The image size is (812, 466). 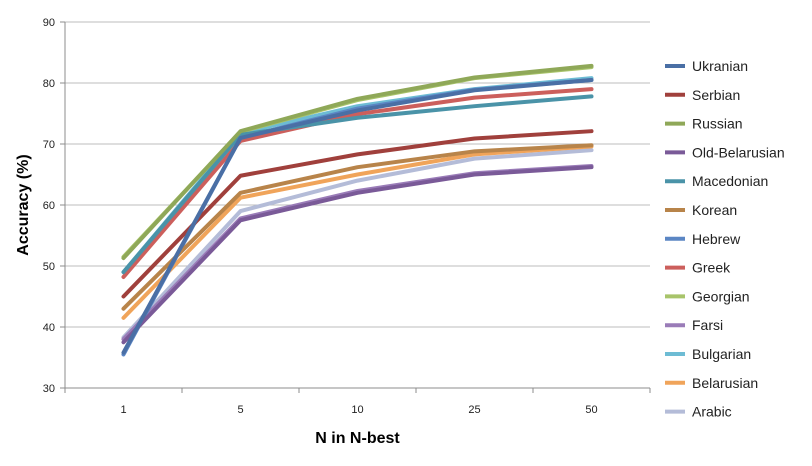 I want to click on y-tick-label: 30, so click(x=49, y=389).